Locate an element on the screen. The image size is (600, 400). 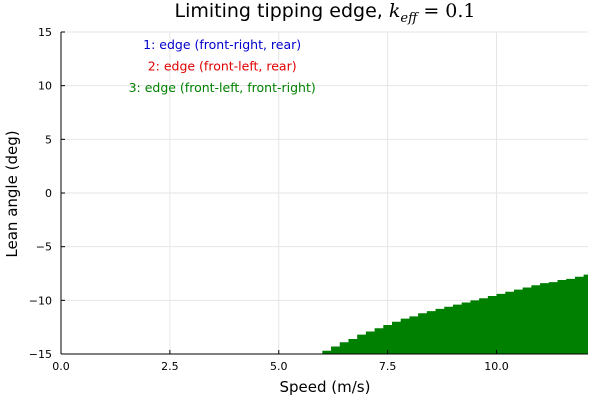
annotation-3: 3: edge (front-left, front-right) is located at coordinates (222, 87).